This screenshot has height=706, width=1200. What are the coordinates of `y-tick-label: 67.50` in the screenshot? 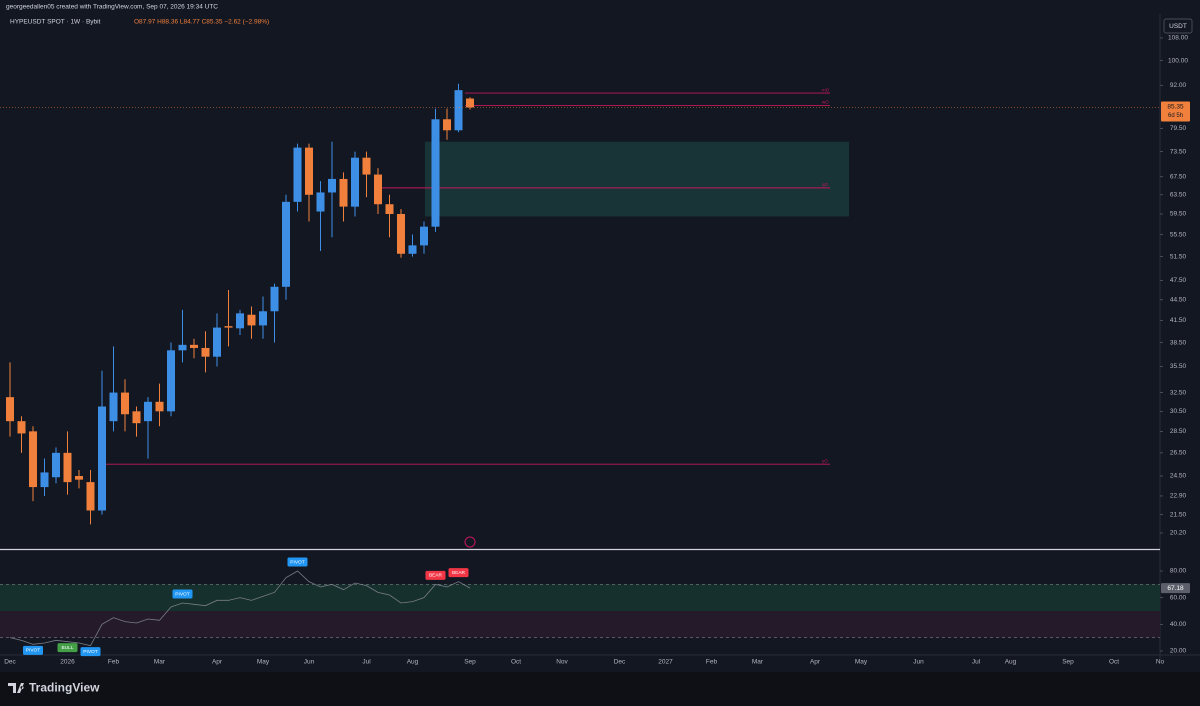 It's located at (1178, 176).